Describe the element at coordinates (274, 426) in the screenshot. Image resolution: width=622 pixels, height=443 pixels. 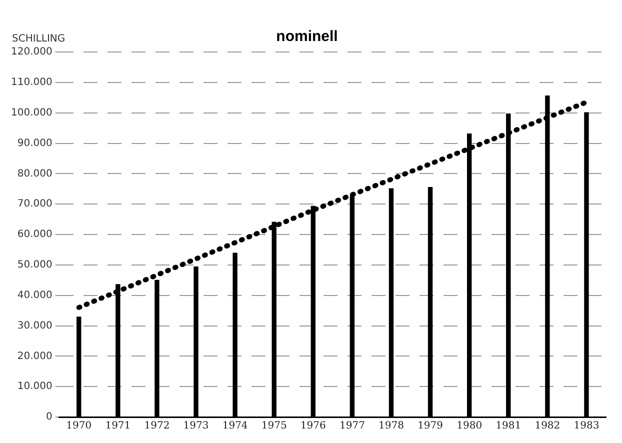
I see `x-tick-label: 1975` at that location.